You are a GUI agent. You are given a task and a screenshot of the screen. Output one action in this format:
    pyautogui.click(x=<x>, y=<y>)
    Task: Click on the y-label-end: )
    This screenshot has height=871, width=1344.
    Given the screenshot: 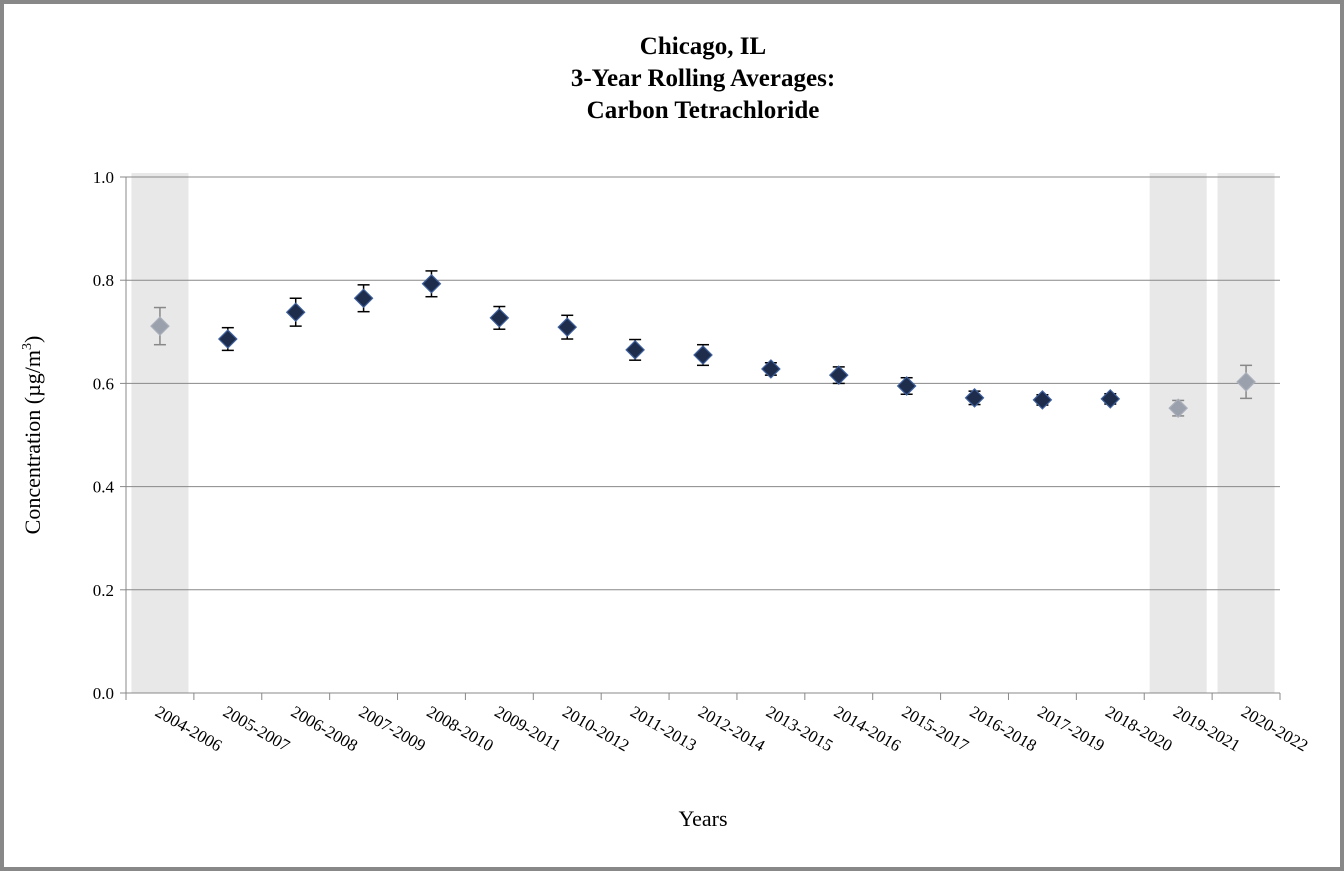 What is the action you would take?
    pyautogui.click(x=32, y=339)
    